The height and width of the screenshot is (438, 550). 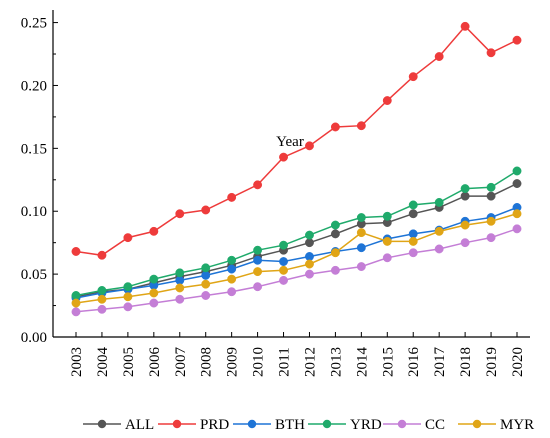 I want to click on legend-label: YRD, so click(x=366, y=425).